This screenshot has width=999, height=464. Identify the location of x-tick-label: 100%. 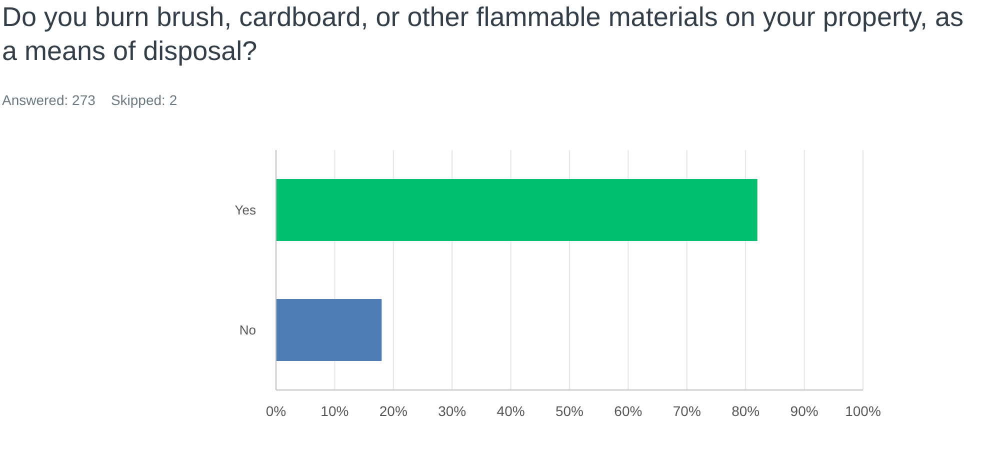
(863, 410).